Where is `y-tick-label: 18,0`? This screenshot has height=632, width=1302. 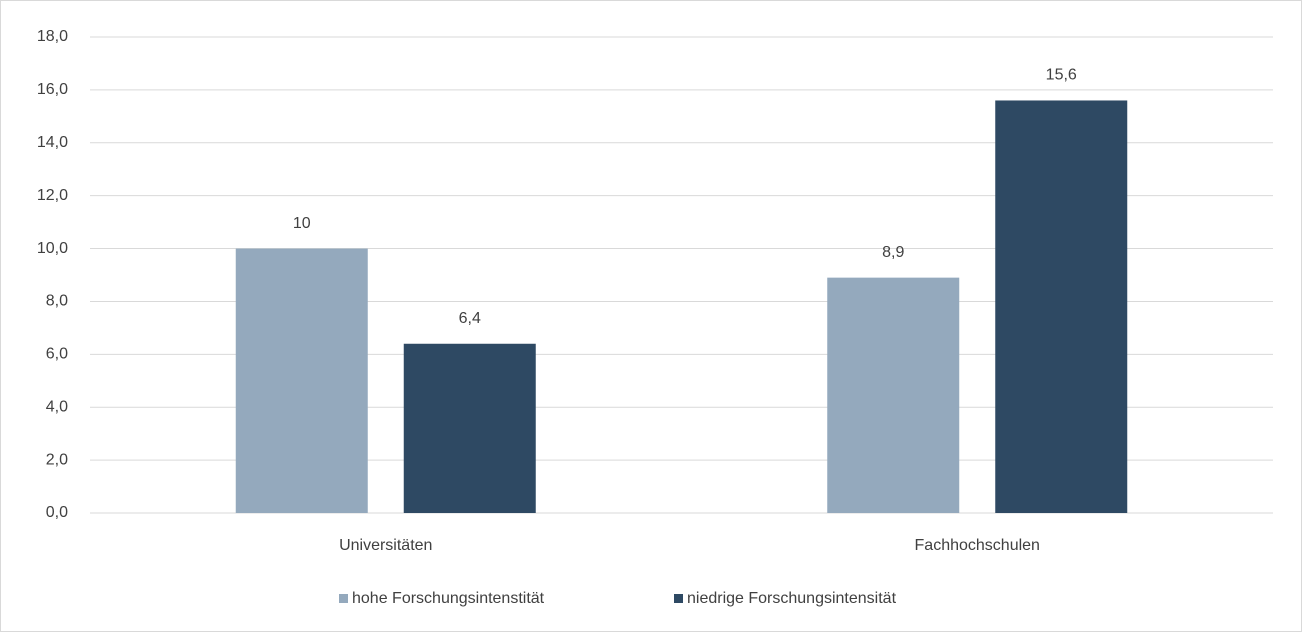 y-tick-label: 18,0 is located at coordinates (52, 36).